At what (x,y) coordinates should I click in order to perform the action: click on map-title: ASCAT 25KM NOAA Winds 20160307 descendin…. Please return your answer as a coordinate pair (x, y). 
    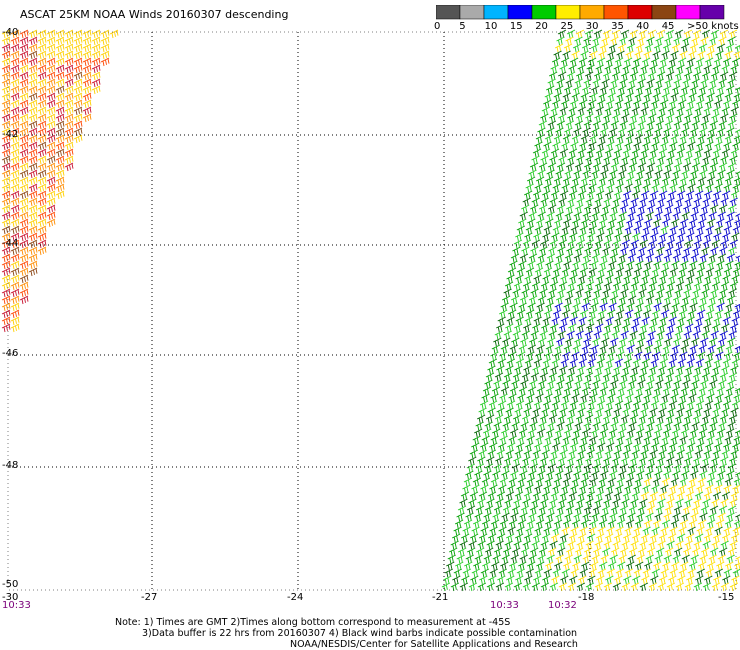
    Looking at the image, I should click on (154, 14).